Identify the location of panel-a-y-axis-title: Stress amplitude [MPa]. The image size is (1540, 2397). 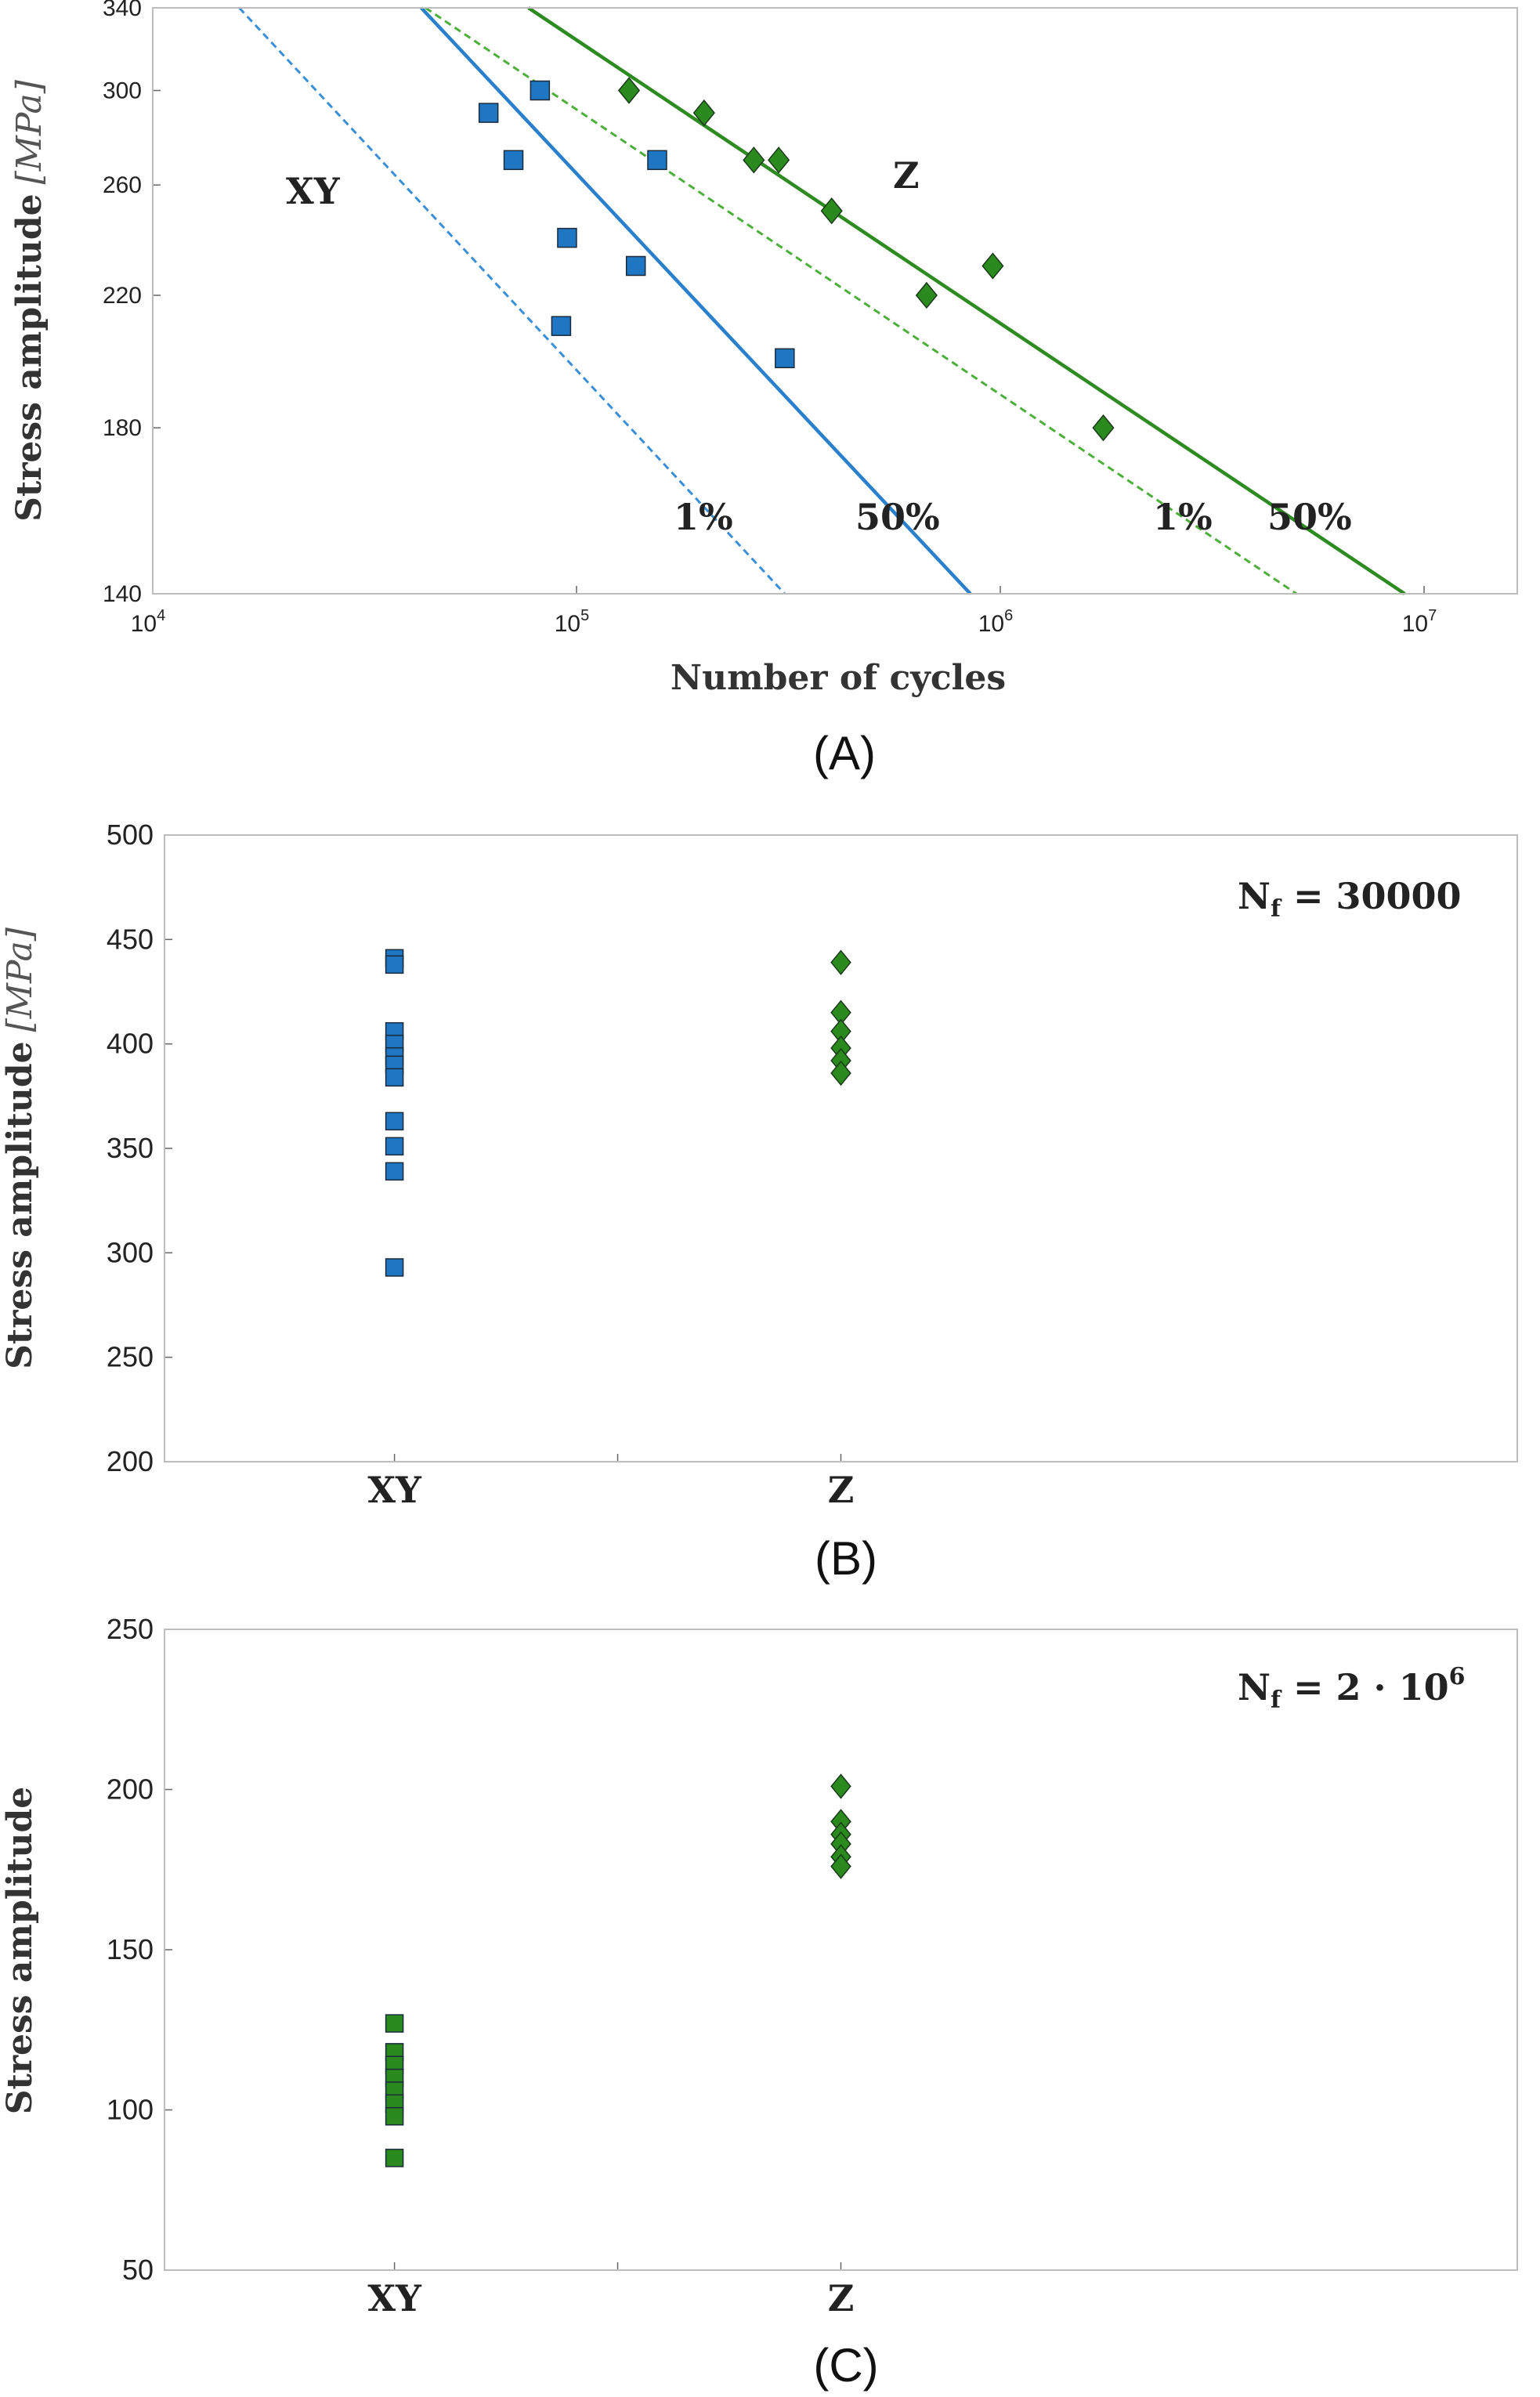
(29, 300).